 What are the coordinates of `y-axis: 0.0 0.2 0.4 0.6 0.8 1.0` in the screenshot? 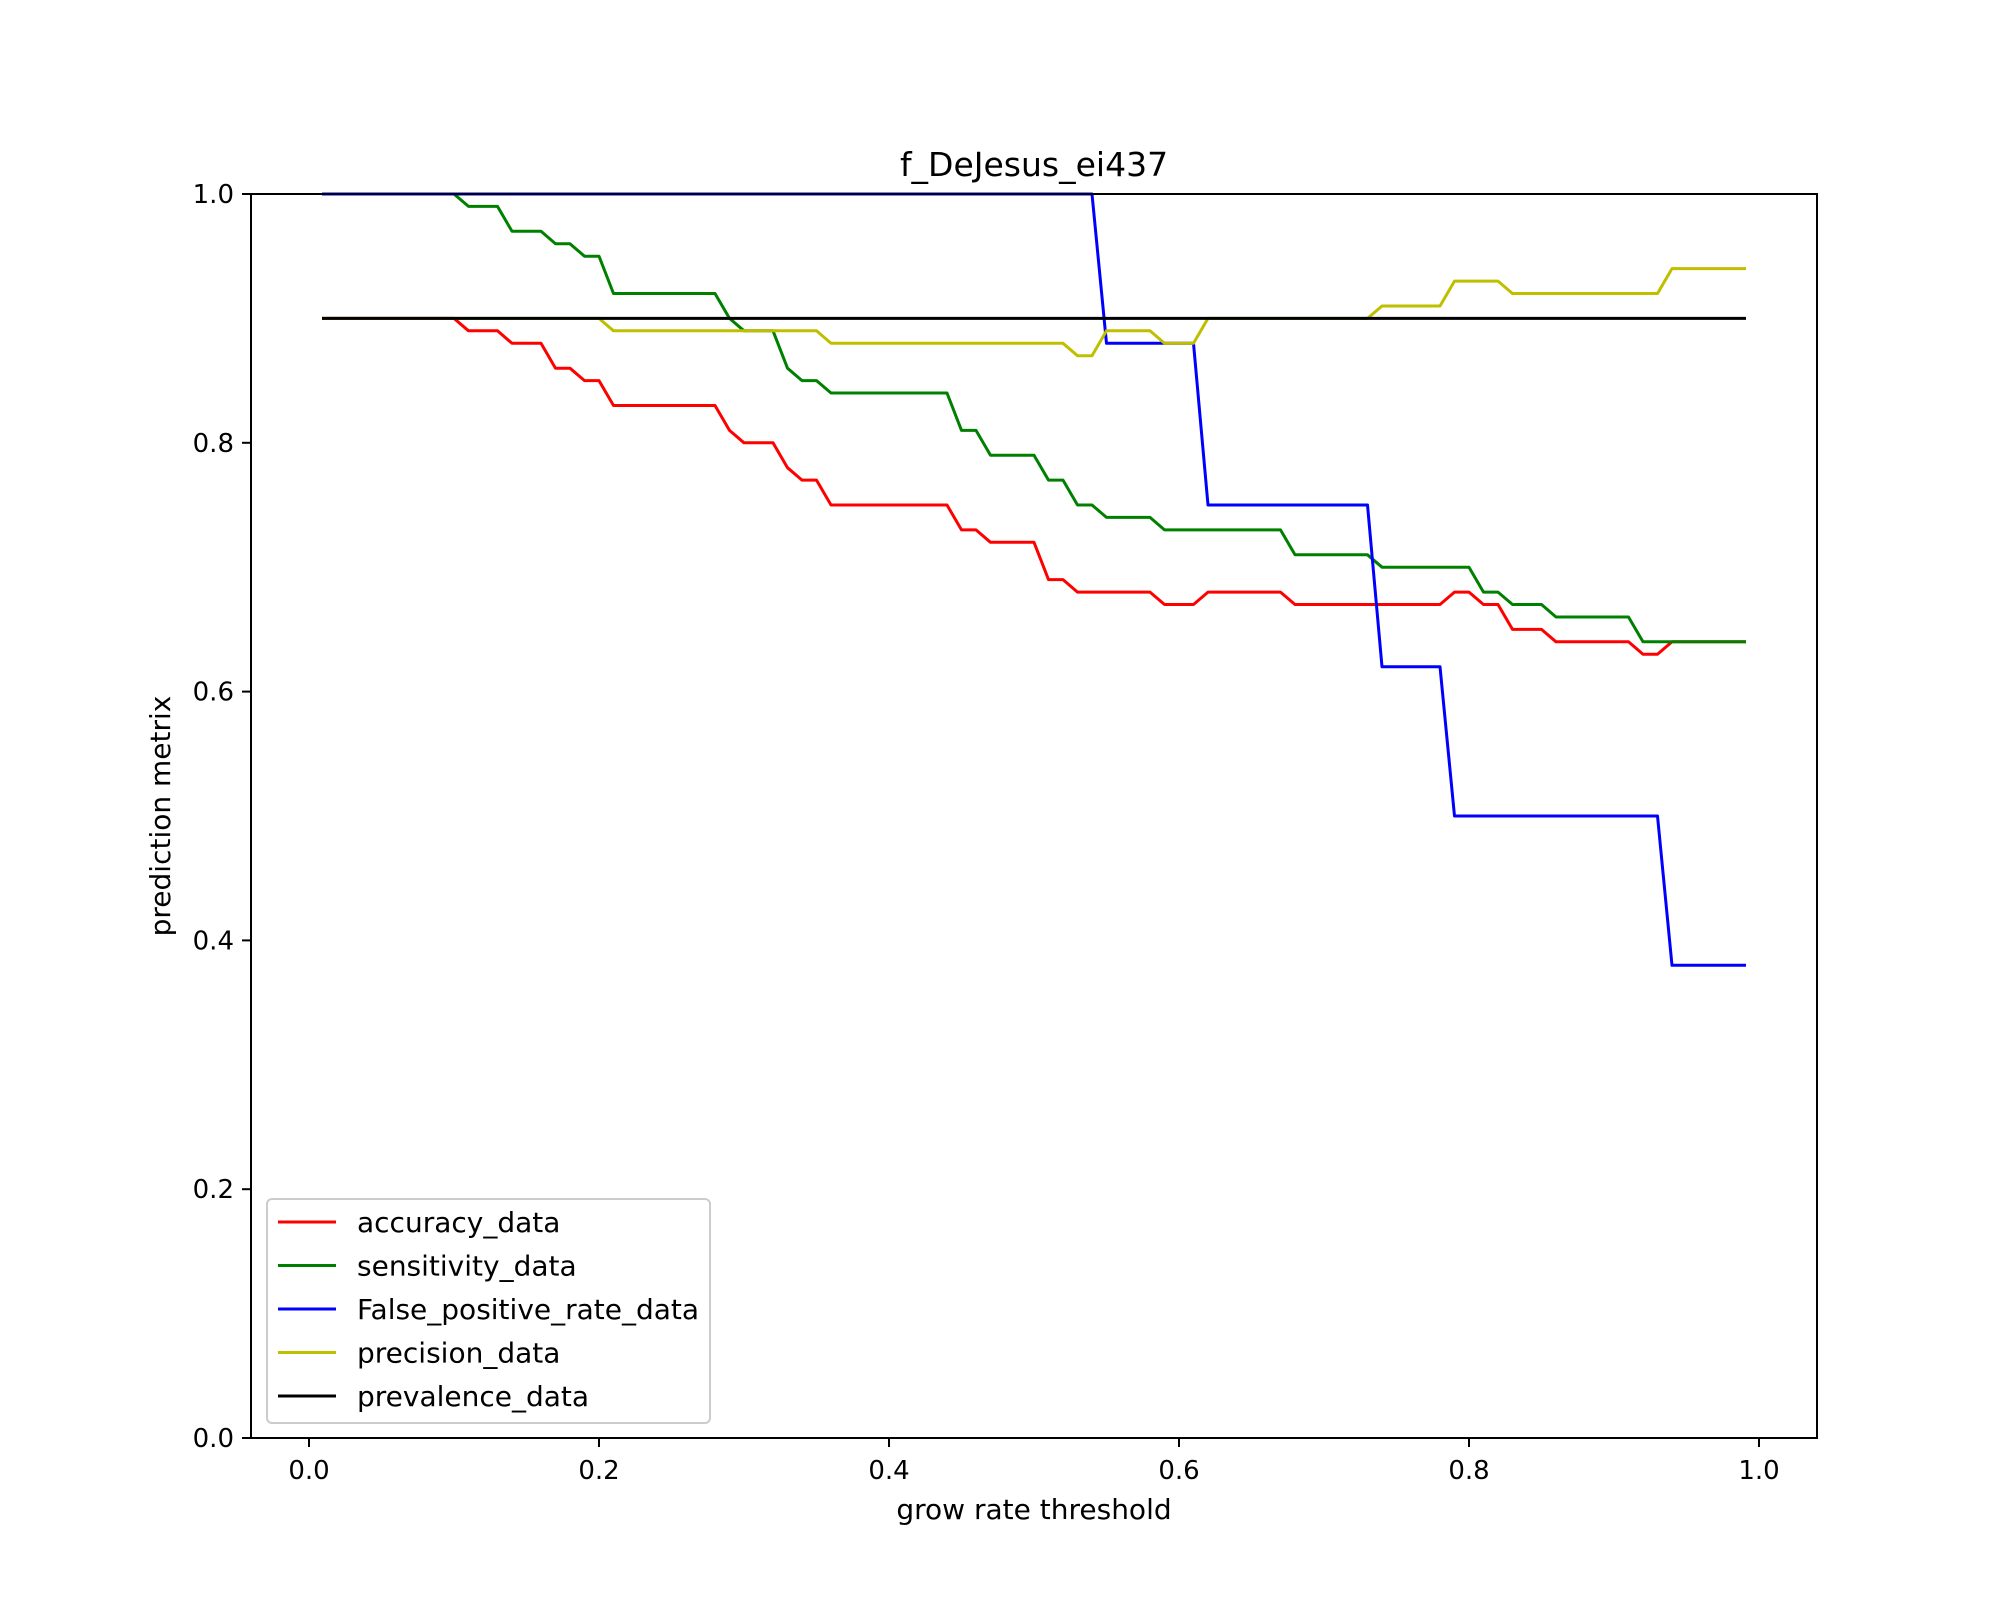 It's located at (222, 817).